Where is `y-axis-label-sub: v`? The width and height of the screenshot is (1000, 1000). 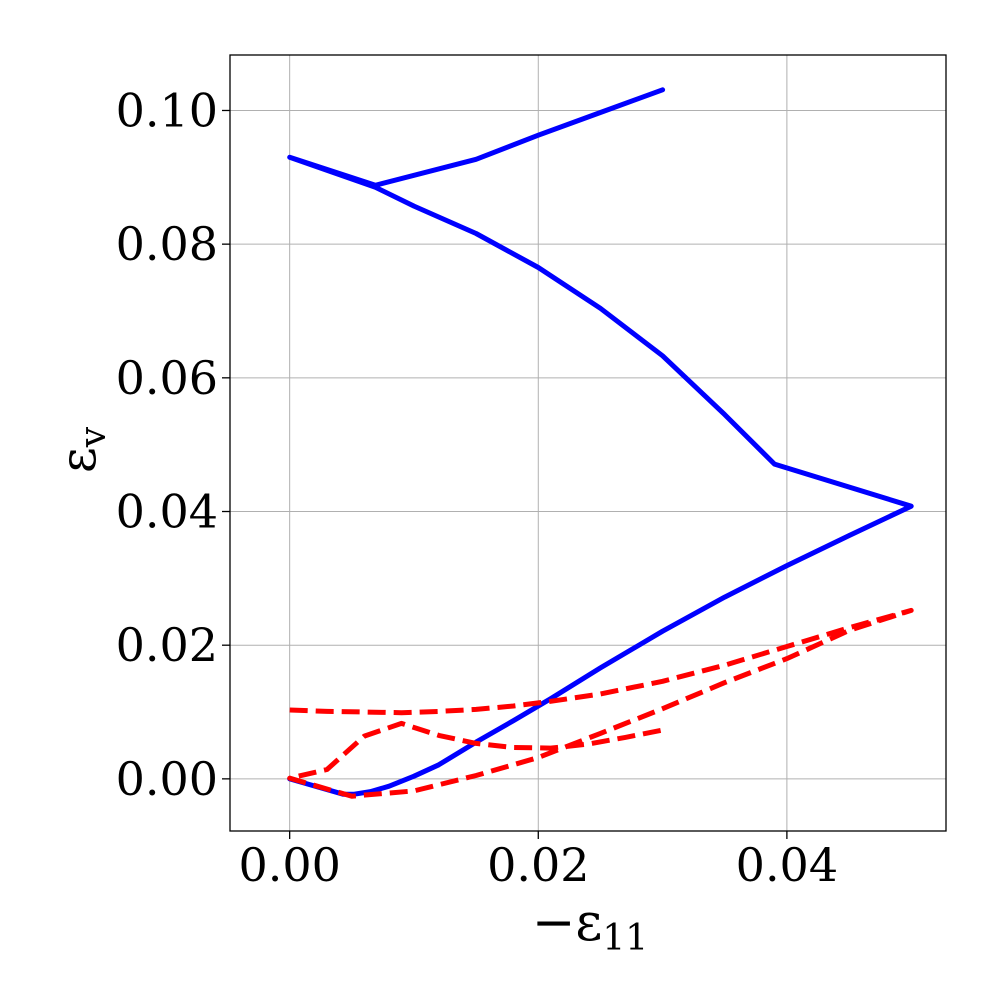
y-axis-label-sub: v is located at coordinates (93, 437).